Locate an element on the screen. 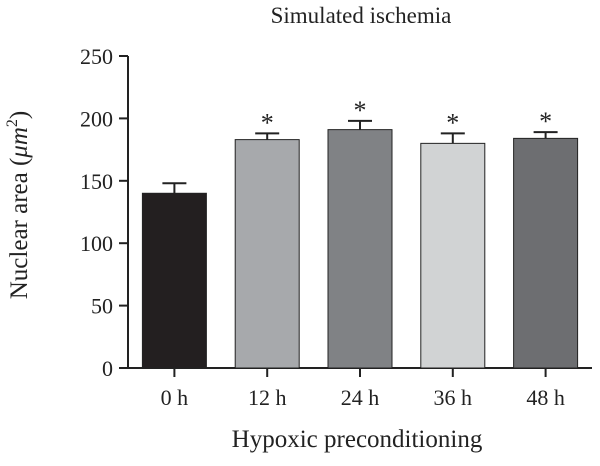 Image resolution: width=600 pixels, height=466 pixels. y-axis-title: Nuclear area (μm2) is located at coordinates (18, 205).